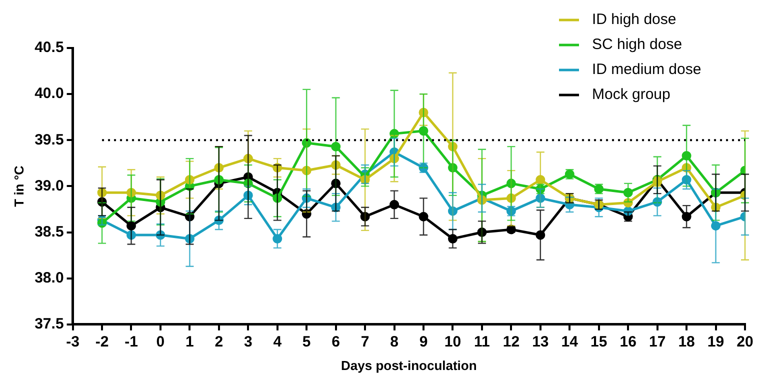 This screenshot has width=767, height=386. I want to click on x-tick-label: 7, so click(365, 342).